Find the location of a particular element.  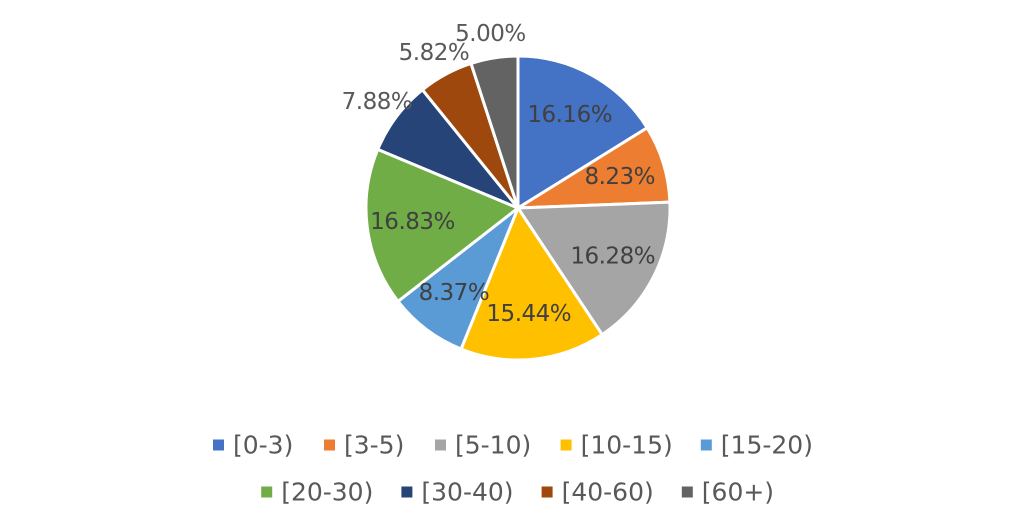

pie-data-label-3: 15.44% is located at coordinates (528, 314).